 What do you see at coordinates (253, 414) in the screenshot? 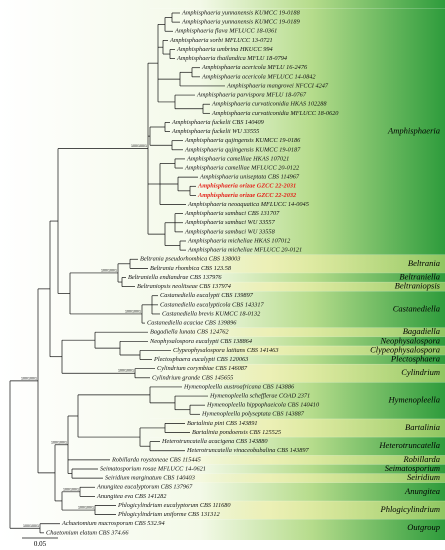
I see `taxon-label: Hymenopleella polyseptata CBS 143887` at bounding box center [253, 414].